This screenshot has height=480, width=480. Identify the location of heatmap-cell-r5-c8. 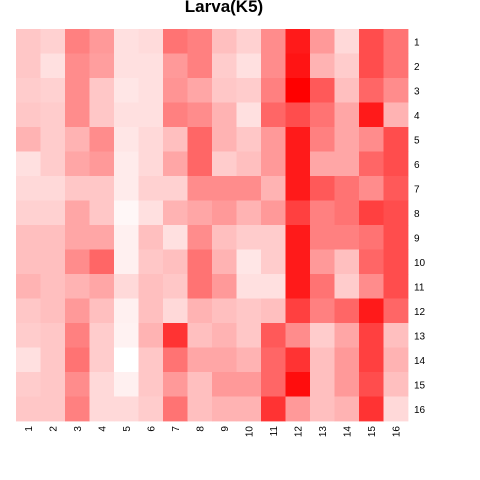
(200, 139).